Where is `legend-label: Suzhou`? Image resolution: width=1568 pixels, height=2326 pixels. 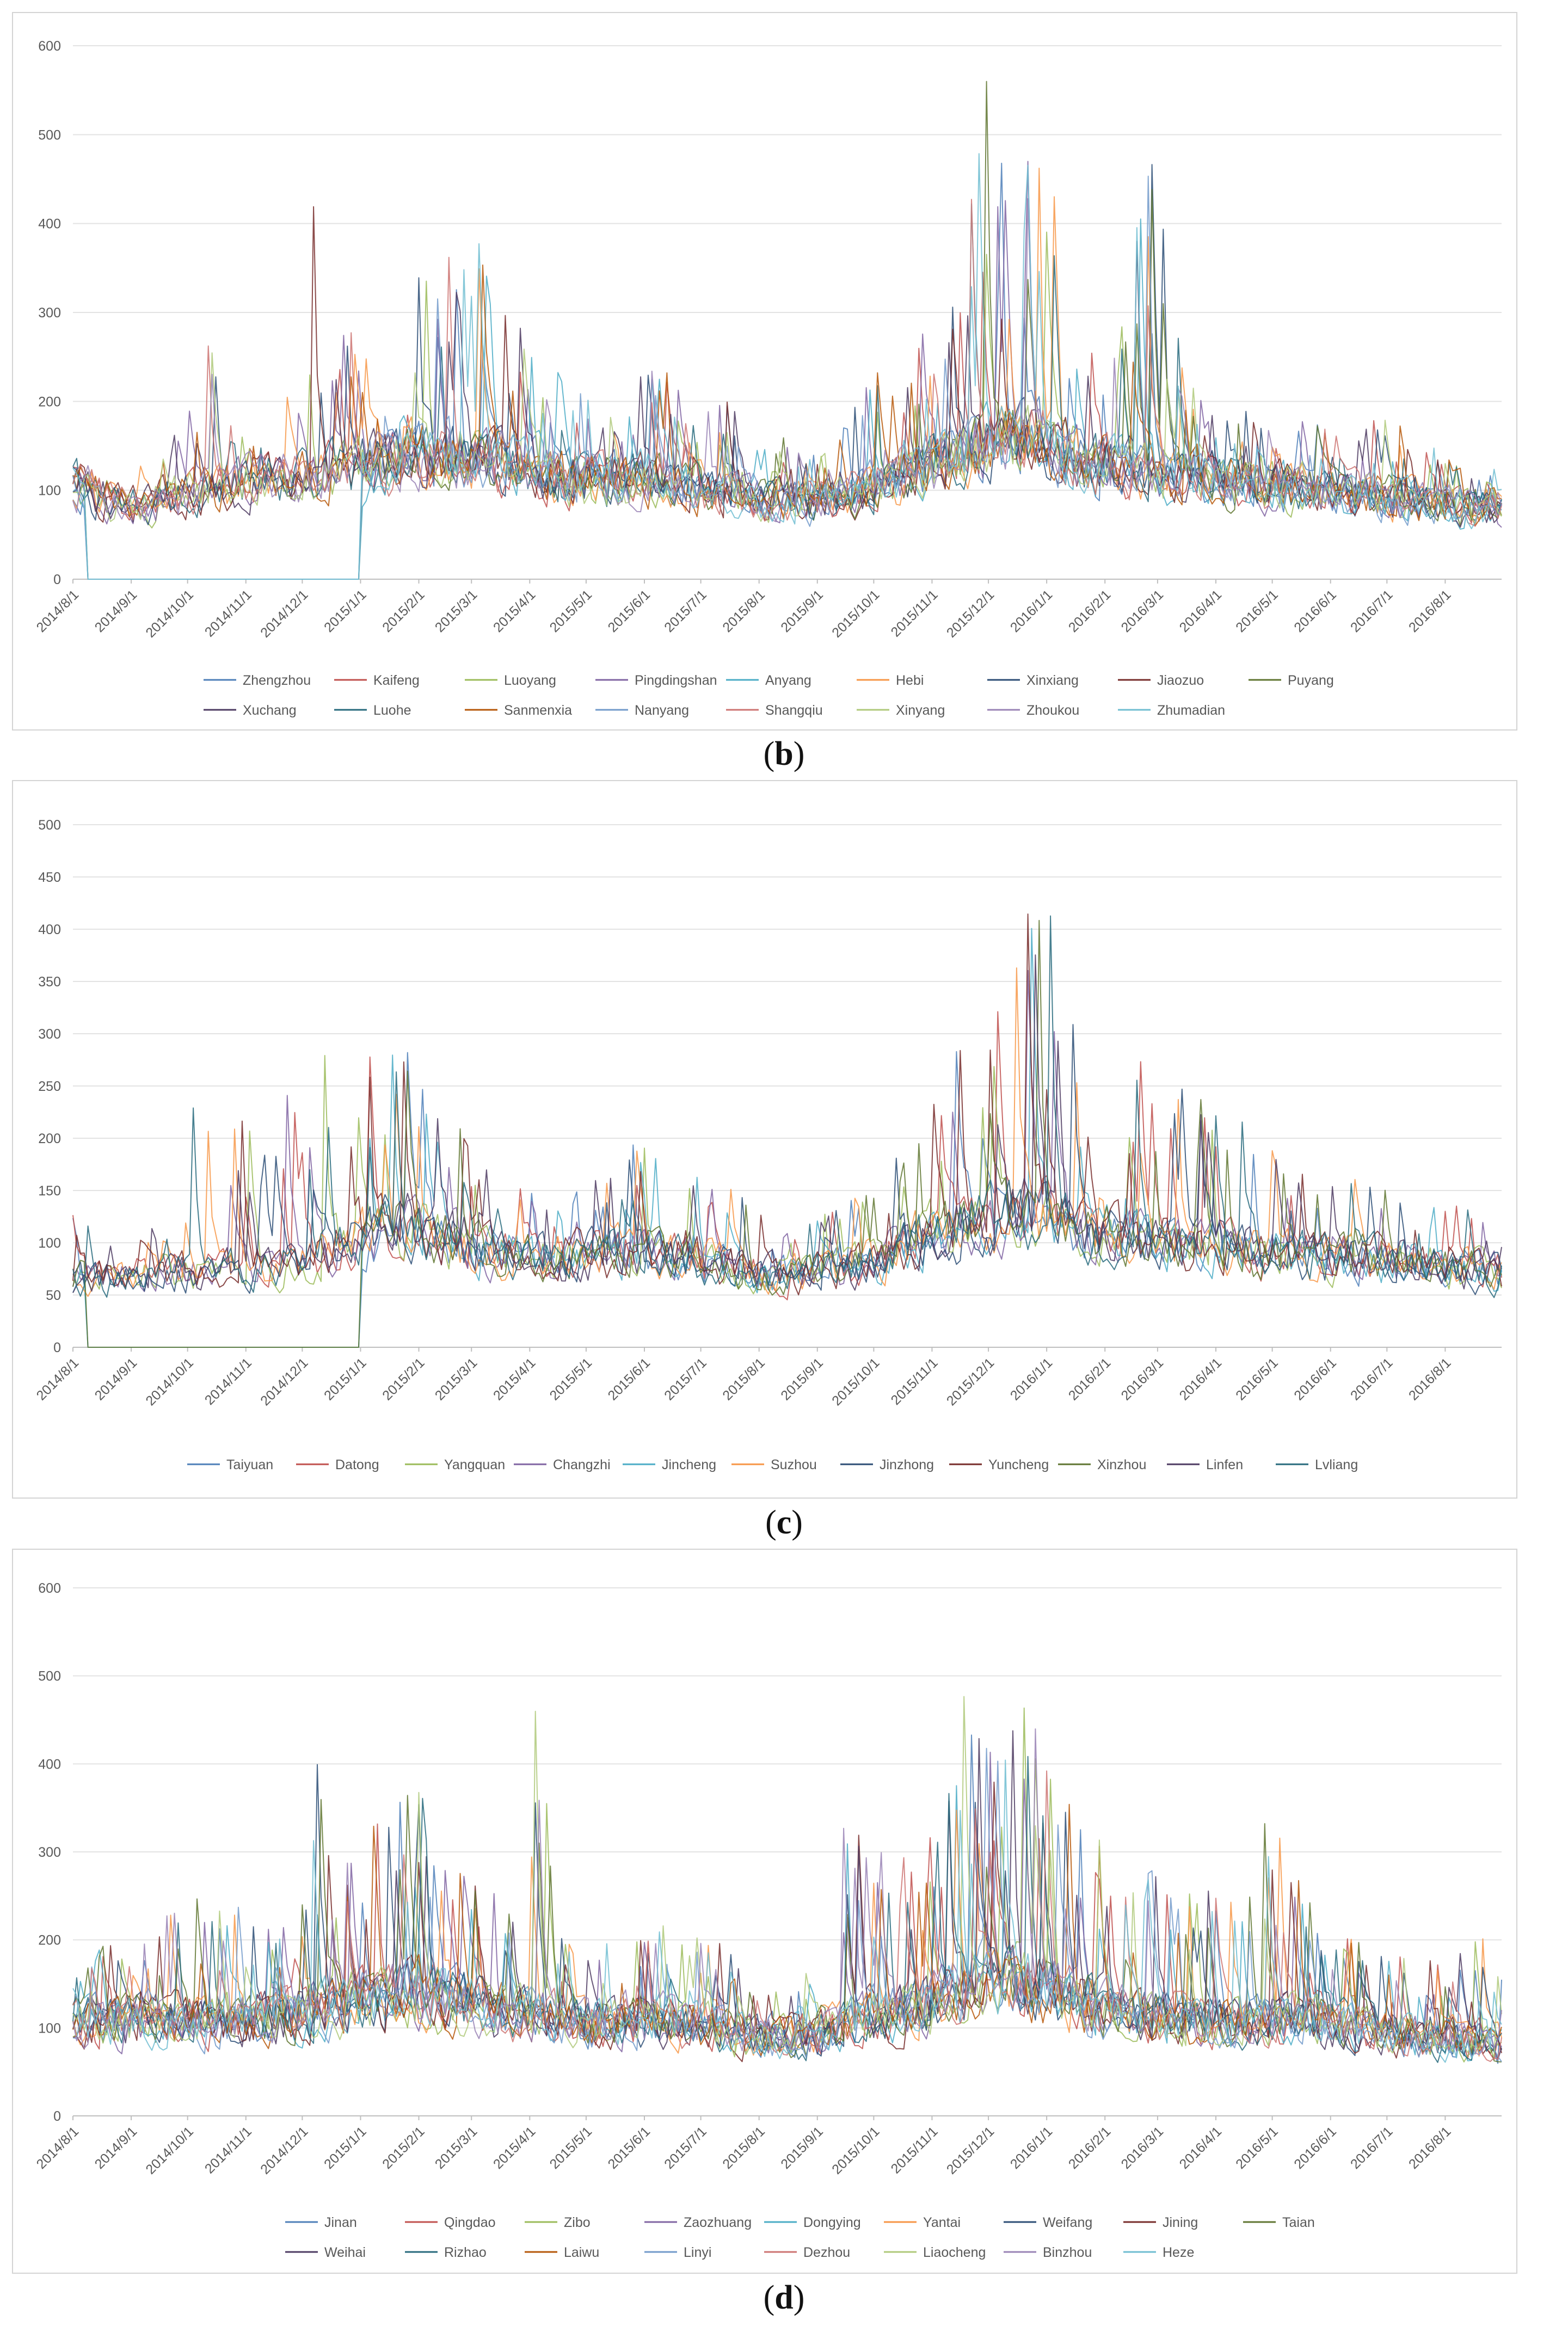 legend-label: Suzhou is located at coordinates (794, 1464).